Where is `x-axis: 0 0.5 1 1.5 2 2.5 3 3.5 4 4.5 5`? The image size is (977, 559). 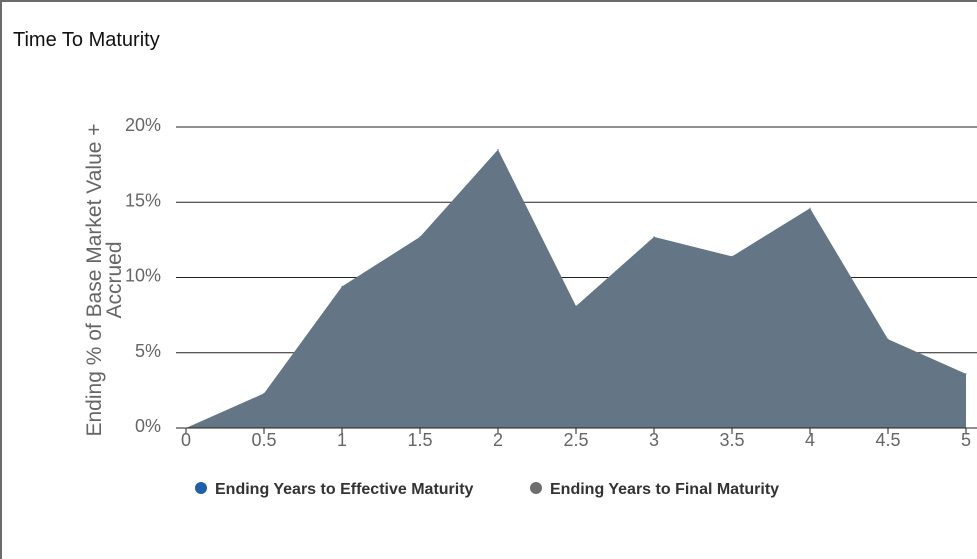 x-axis: 0 0.5 1 1.5 2 2.5 3 3.5 4 4.5 5 is located at coordinates (576, 438).